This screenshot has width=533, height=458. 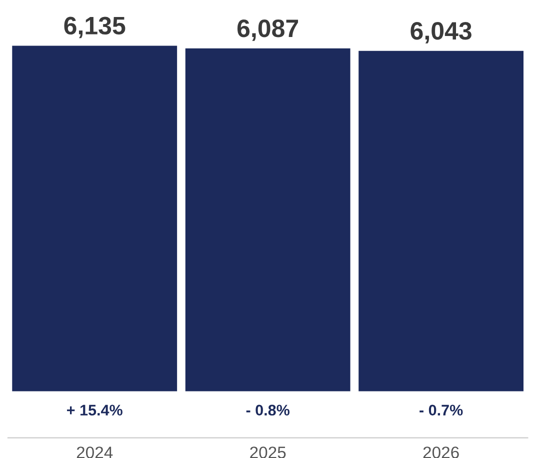 I want to click on data-label: 6,087, so click(x=267, y=30).